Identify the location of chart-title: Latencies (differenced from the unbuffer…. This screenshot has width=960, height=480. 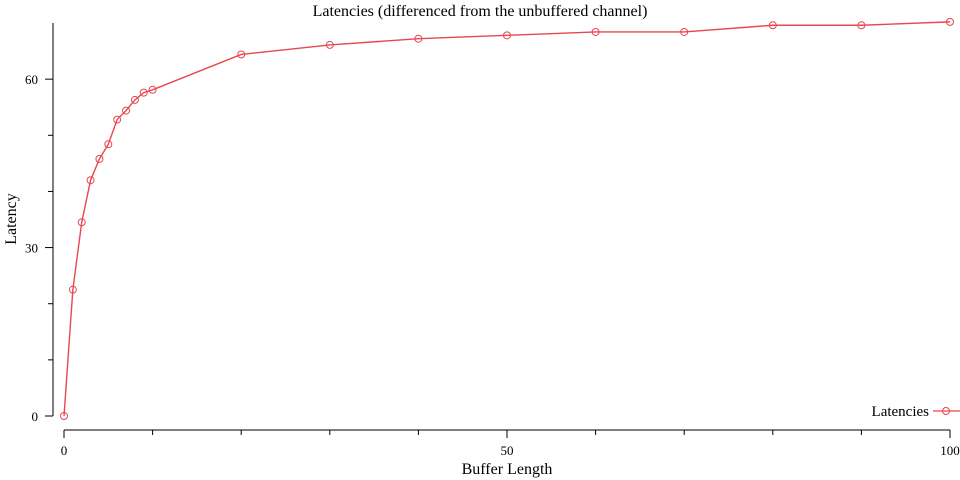
(480, 11).